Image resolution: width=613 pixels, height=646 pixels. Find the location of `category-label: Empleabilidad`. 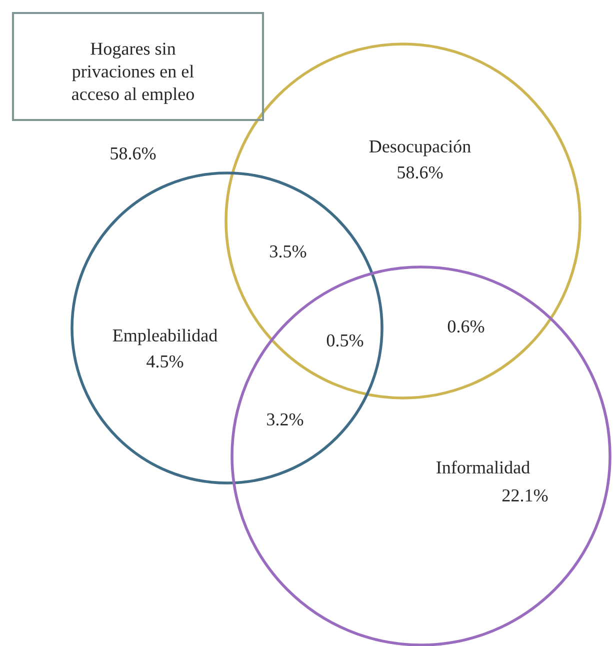

category-label: Empleabilidad is located at coordinates (165, 337).